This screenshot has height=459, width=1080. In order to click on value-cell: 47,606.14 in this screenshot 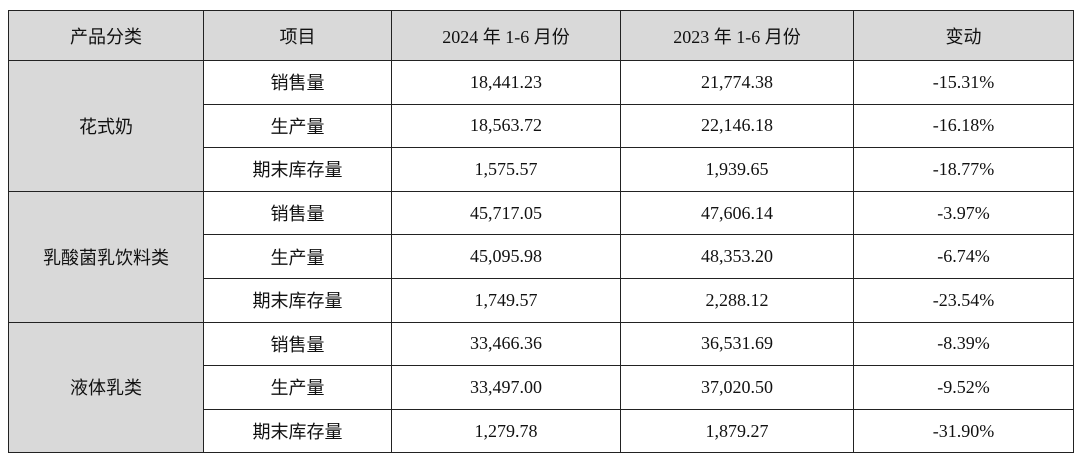, I will do `click(737, 213)`.